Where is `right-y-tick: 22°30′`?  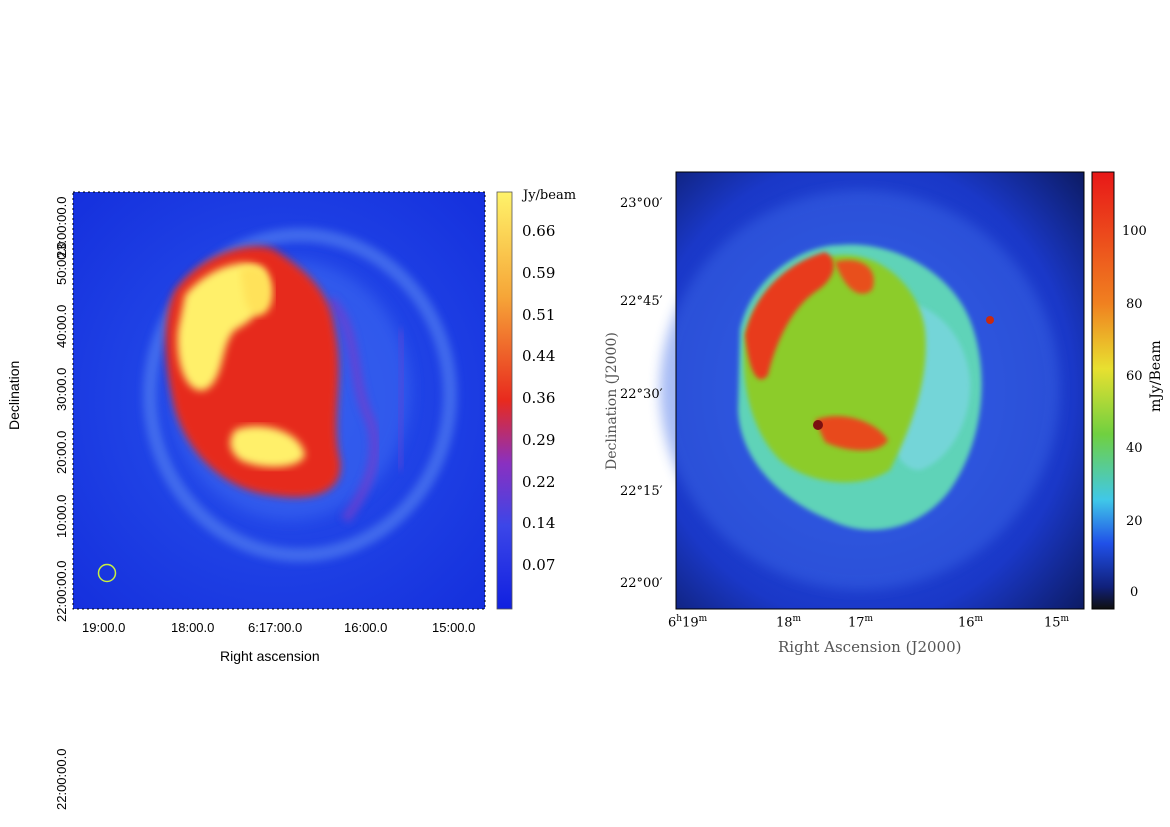
right-y-tick: 22°30′ is located at coordinates (641, 394).